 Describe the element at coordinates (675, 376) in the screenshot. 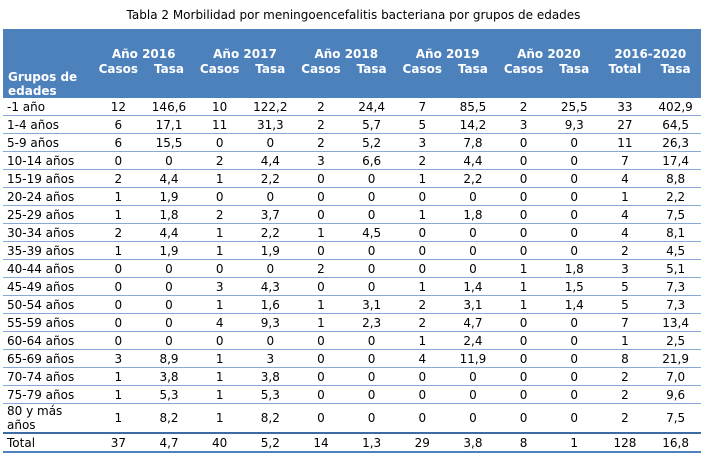

I see `cell: 7,0` at that location.